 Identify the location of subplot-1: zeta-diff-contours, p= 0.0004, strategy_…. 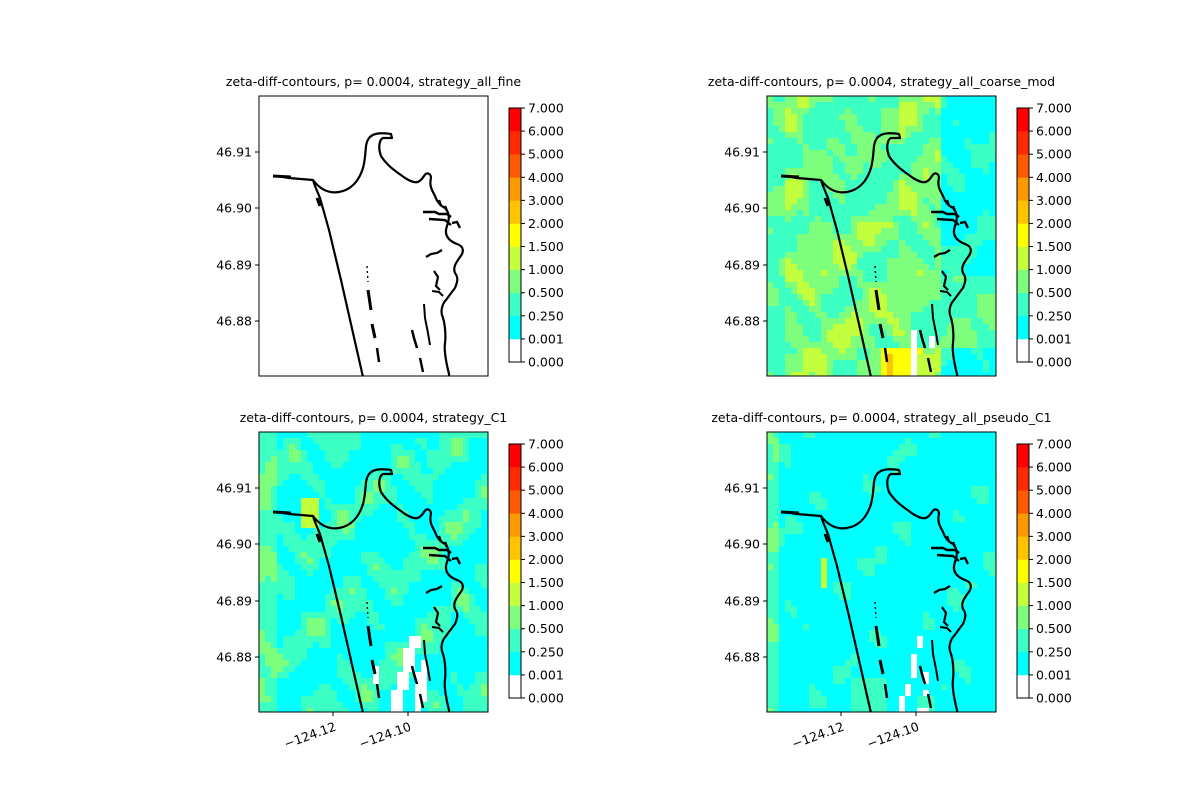
(390, 225).